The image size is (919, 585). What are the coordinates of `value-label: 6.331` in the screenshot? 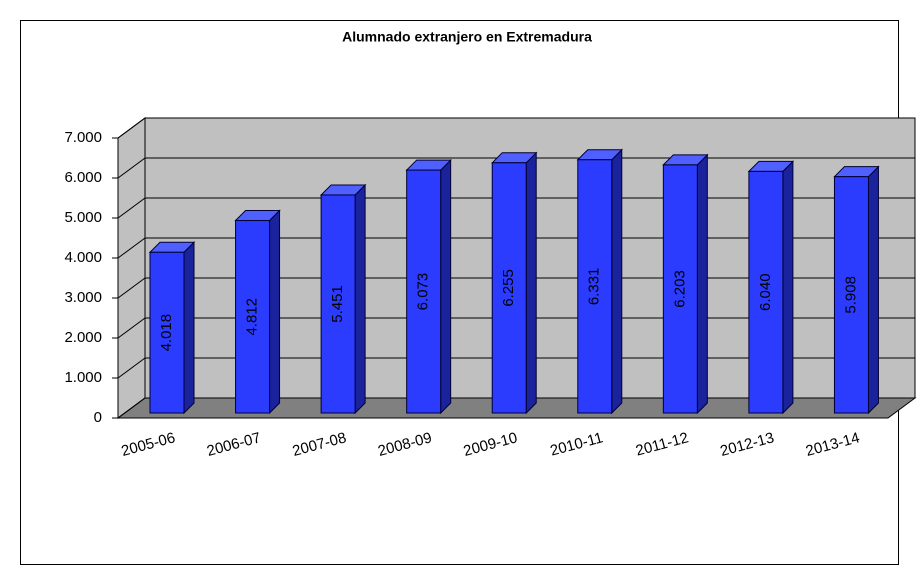 It's located at (594, 287).